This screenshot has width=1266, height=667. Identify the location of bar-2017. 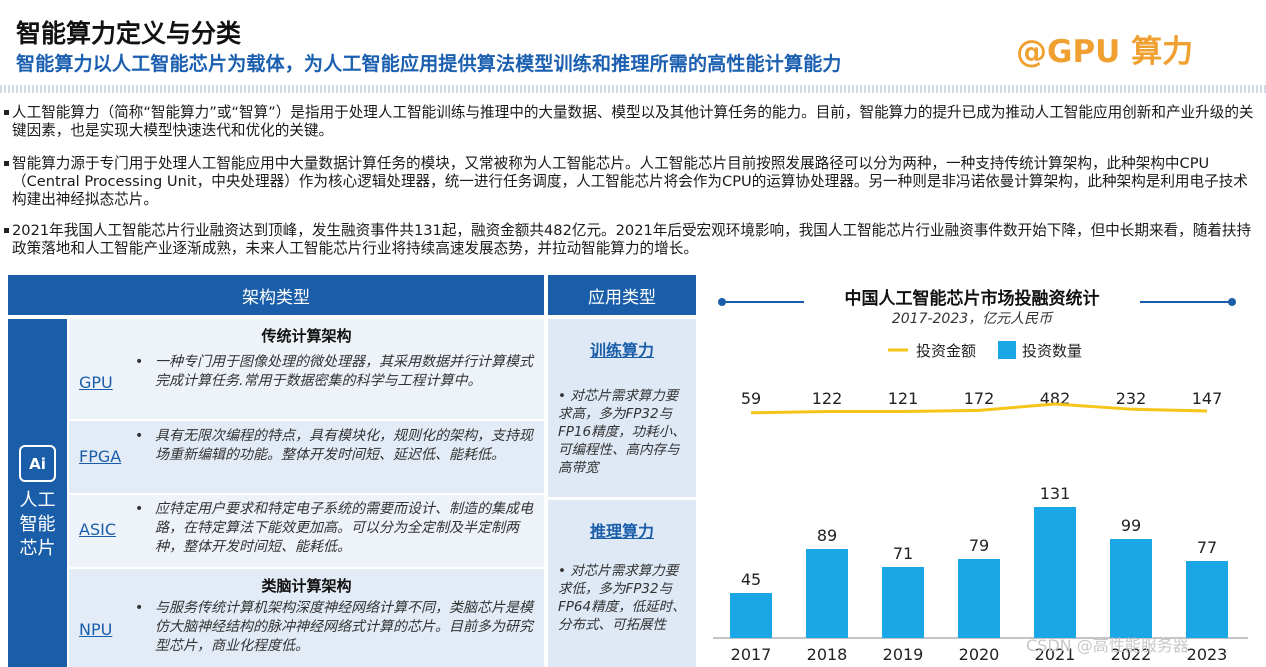
(751, 615).